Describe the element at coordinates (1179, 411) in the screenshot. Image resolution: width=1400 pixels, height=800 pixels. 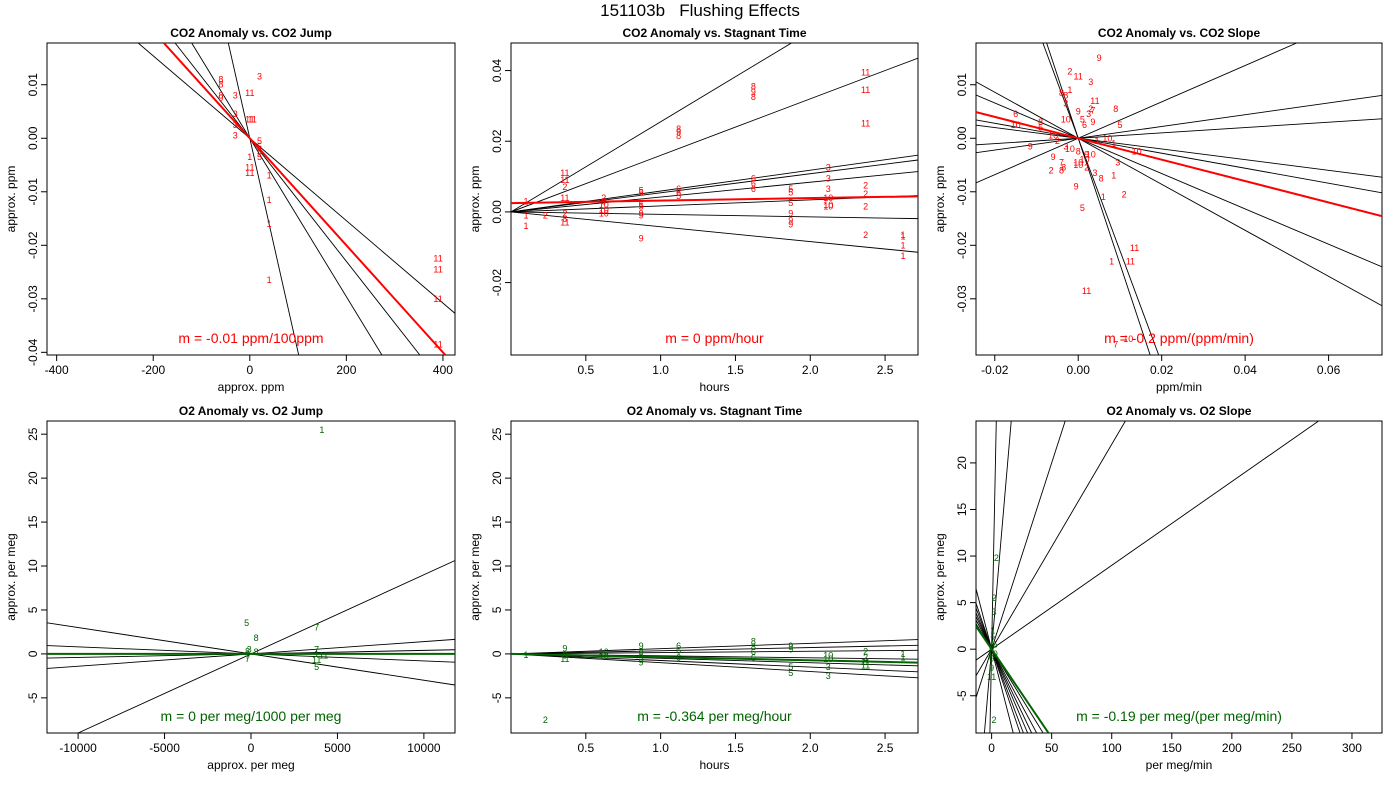
I see `chart-title: O2 Anomaly vs. O2 Slope` at that location.